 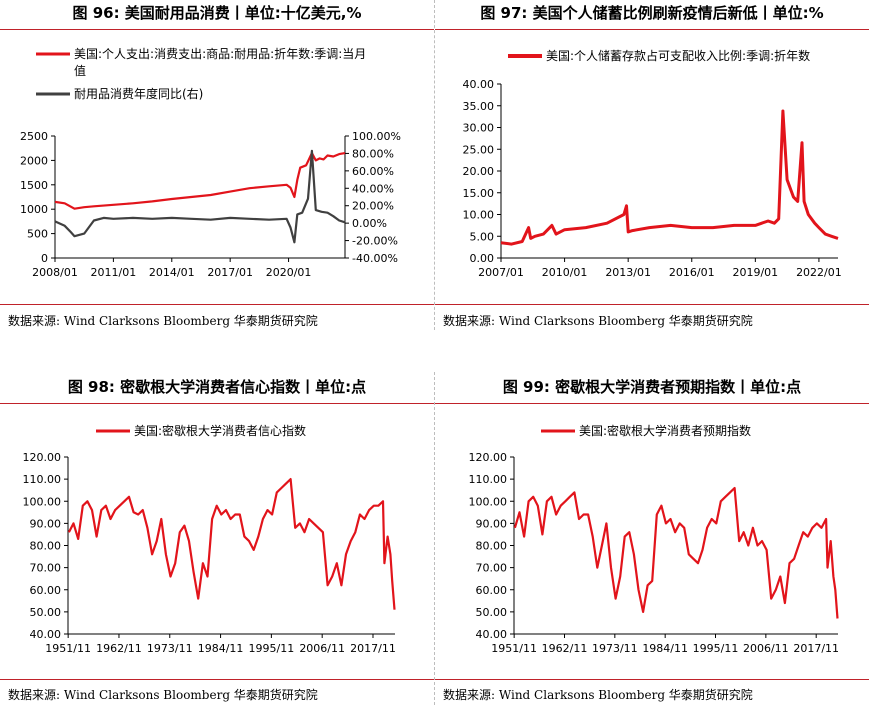 I want to click on x-tick-label: 2020/01, so click(x=289, y=272).